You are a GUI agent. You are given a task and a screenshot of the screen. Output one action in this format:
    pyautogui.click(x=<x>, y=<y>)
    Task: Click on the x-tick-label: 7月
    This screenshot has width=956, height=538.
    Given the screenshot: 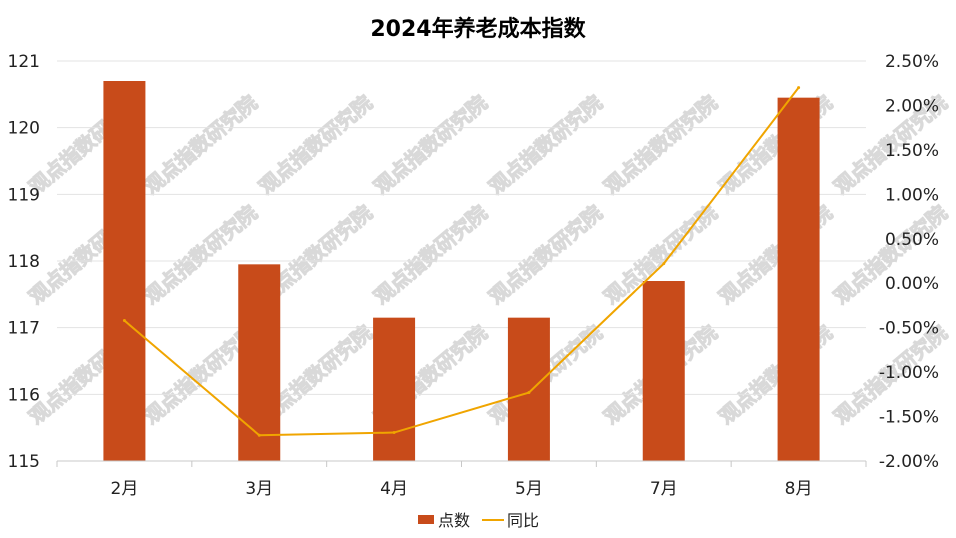 What is the action you would take?
    pyautogui.click(x=664, y=489)
    